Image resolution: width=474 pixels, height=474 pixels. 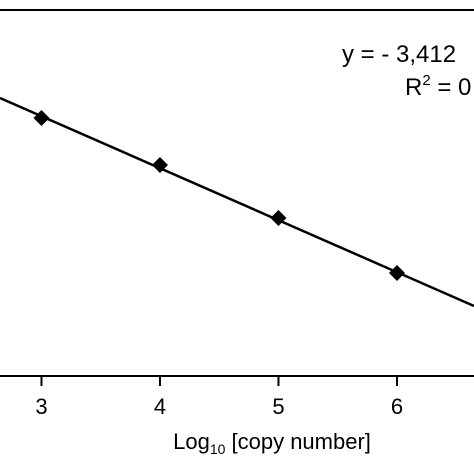 What do you see at coordinates (278, 406) in the screenshot?
I see `x-tick-label: 5` at bounding box center [278, 406].